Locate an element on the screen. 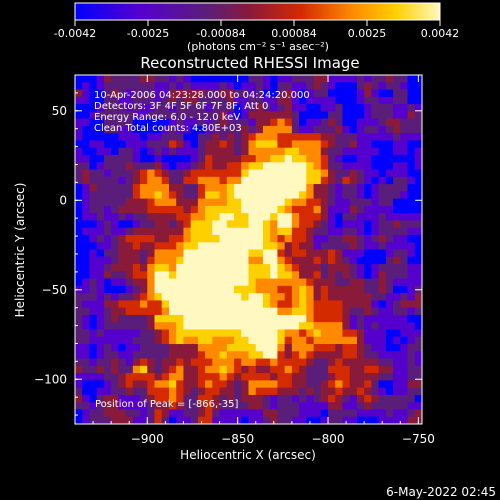 Image resolution: width=500 pixels, height=500 pixels. annotation-detectors: Detectors: 3F 4F 5F 6F 7F 8F, Att 0 is located at coordinates (181, 106).